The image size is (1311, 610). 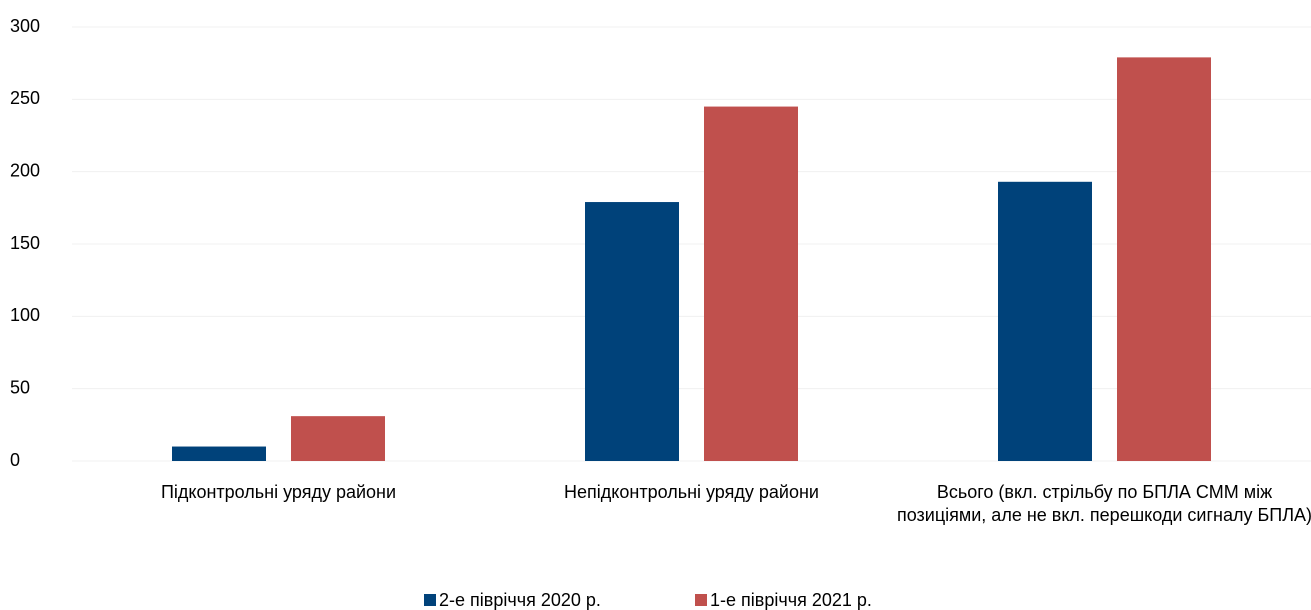 I want to click on legend-label: 1-е півріччя 2021 р., so click(x=791, y=600).